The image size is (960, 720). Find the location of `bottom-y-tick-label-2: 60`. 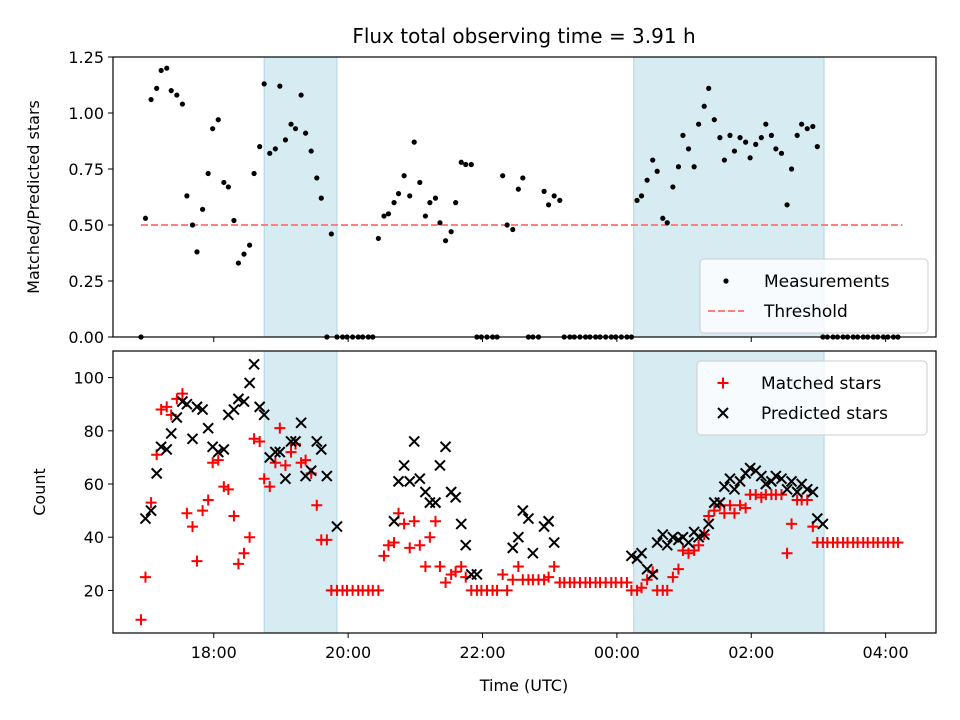

bottom-y-tick-label-2: 60 is located at coordinates (94, 484).